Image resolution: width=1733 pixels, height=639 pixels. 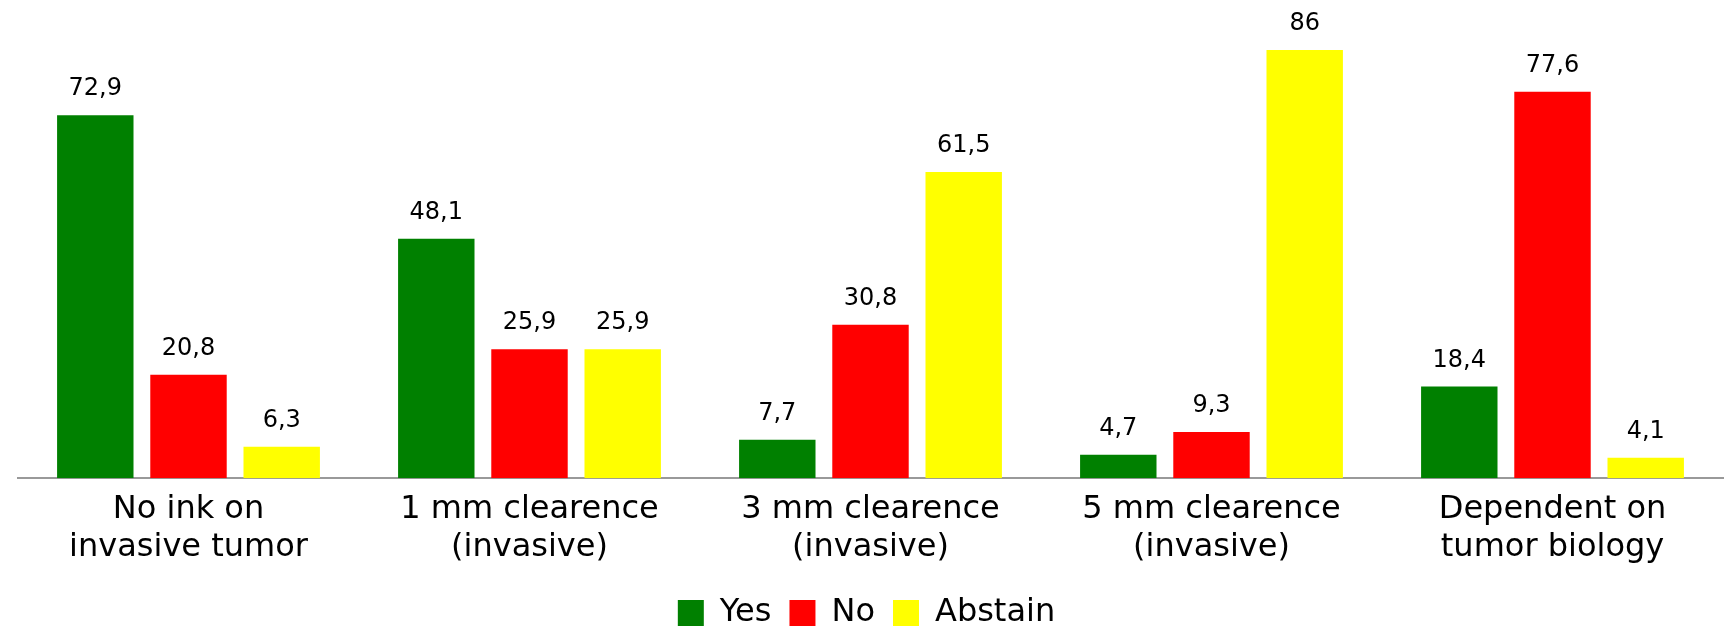 What do you see at coordinates (1552, 64) in the screenshot?
I see `data-label: 77,6` at bounding box center [1552, 64].